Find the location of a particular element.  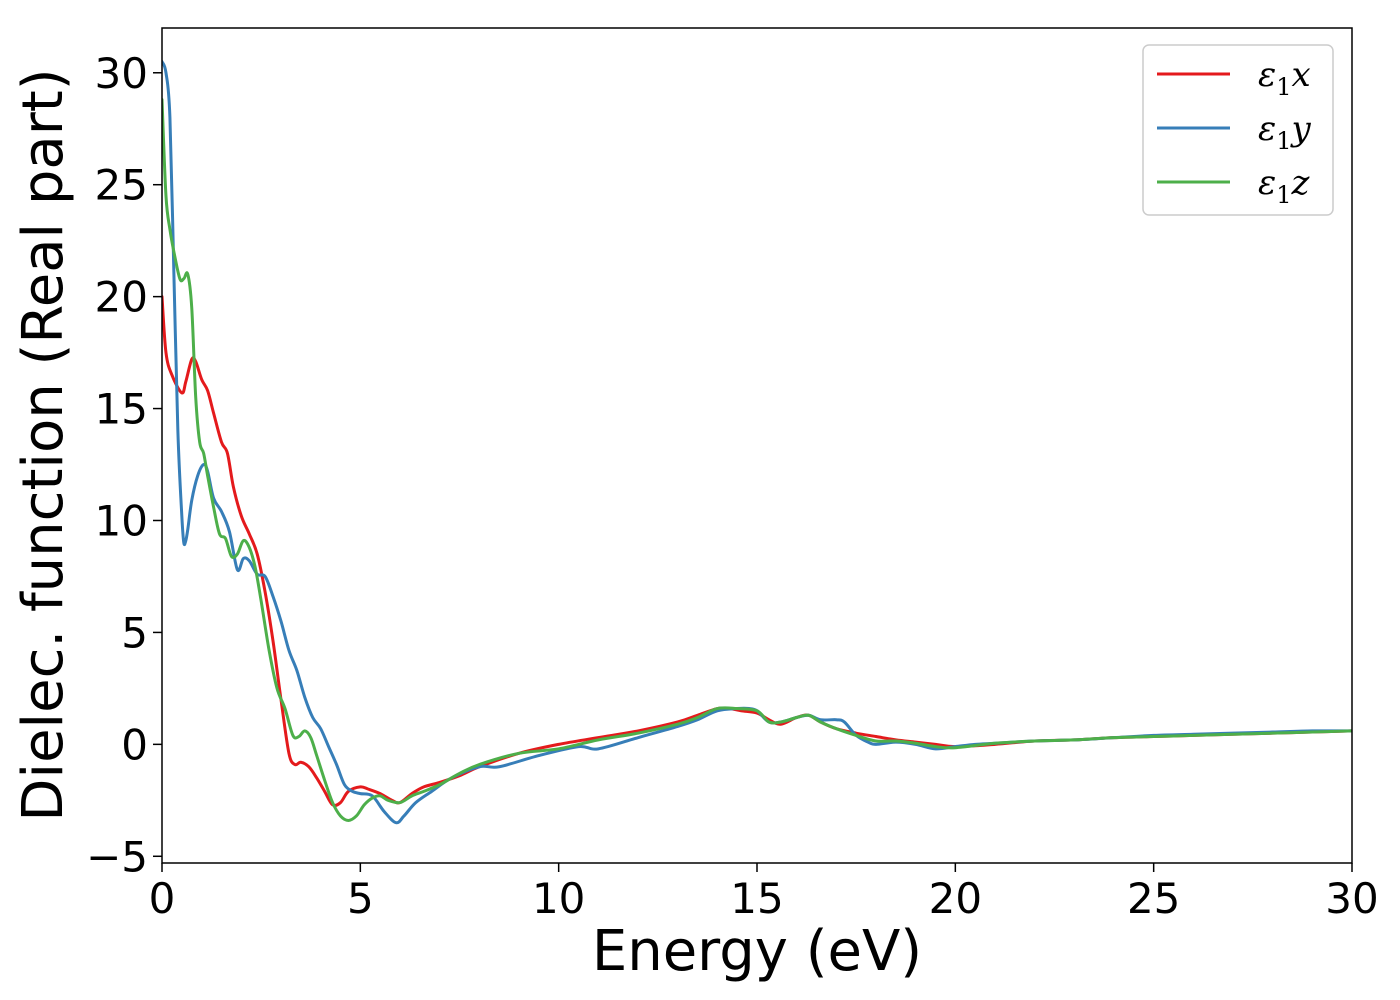

y-axis-title: Dielec. function (Real part) is located at coordinates (43, 444).